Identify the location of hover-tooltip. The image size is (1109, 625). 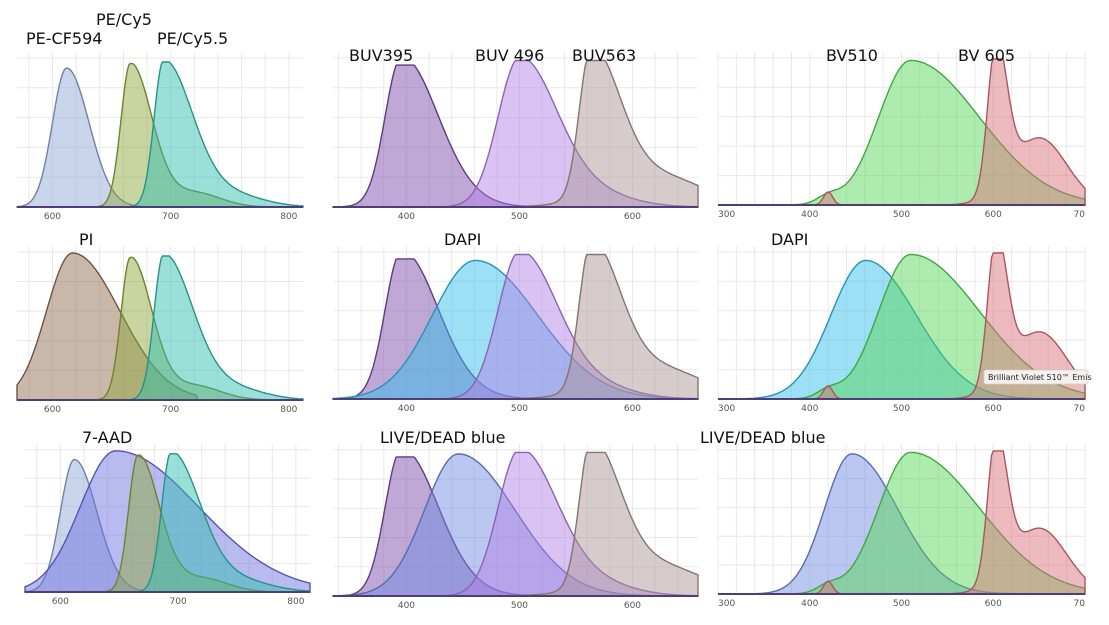
(1036, 377).